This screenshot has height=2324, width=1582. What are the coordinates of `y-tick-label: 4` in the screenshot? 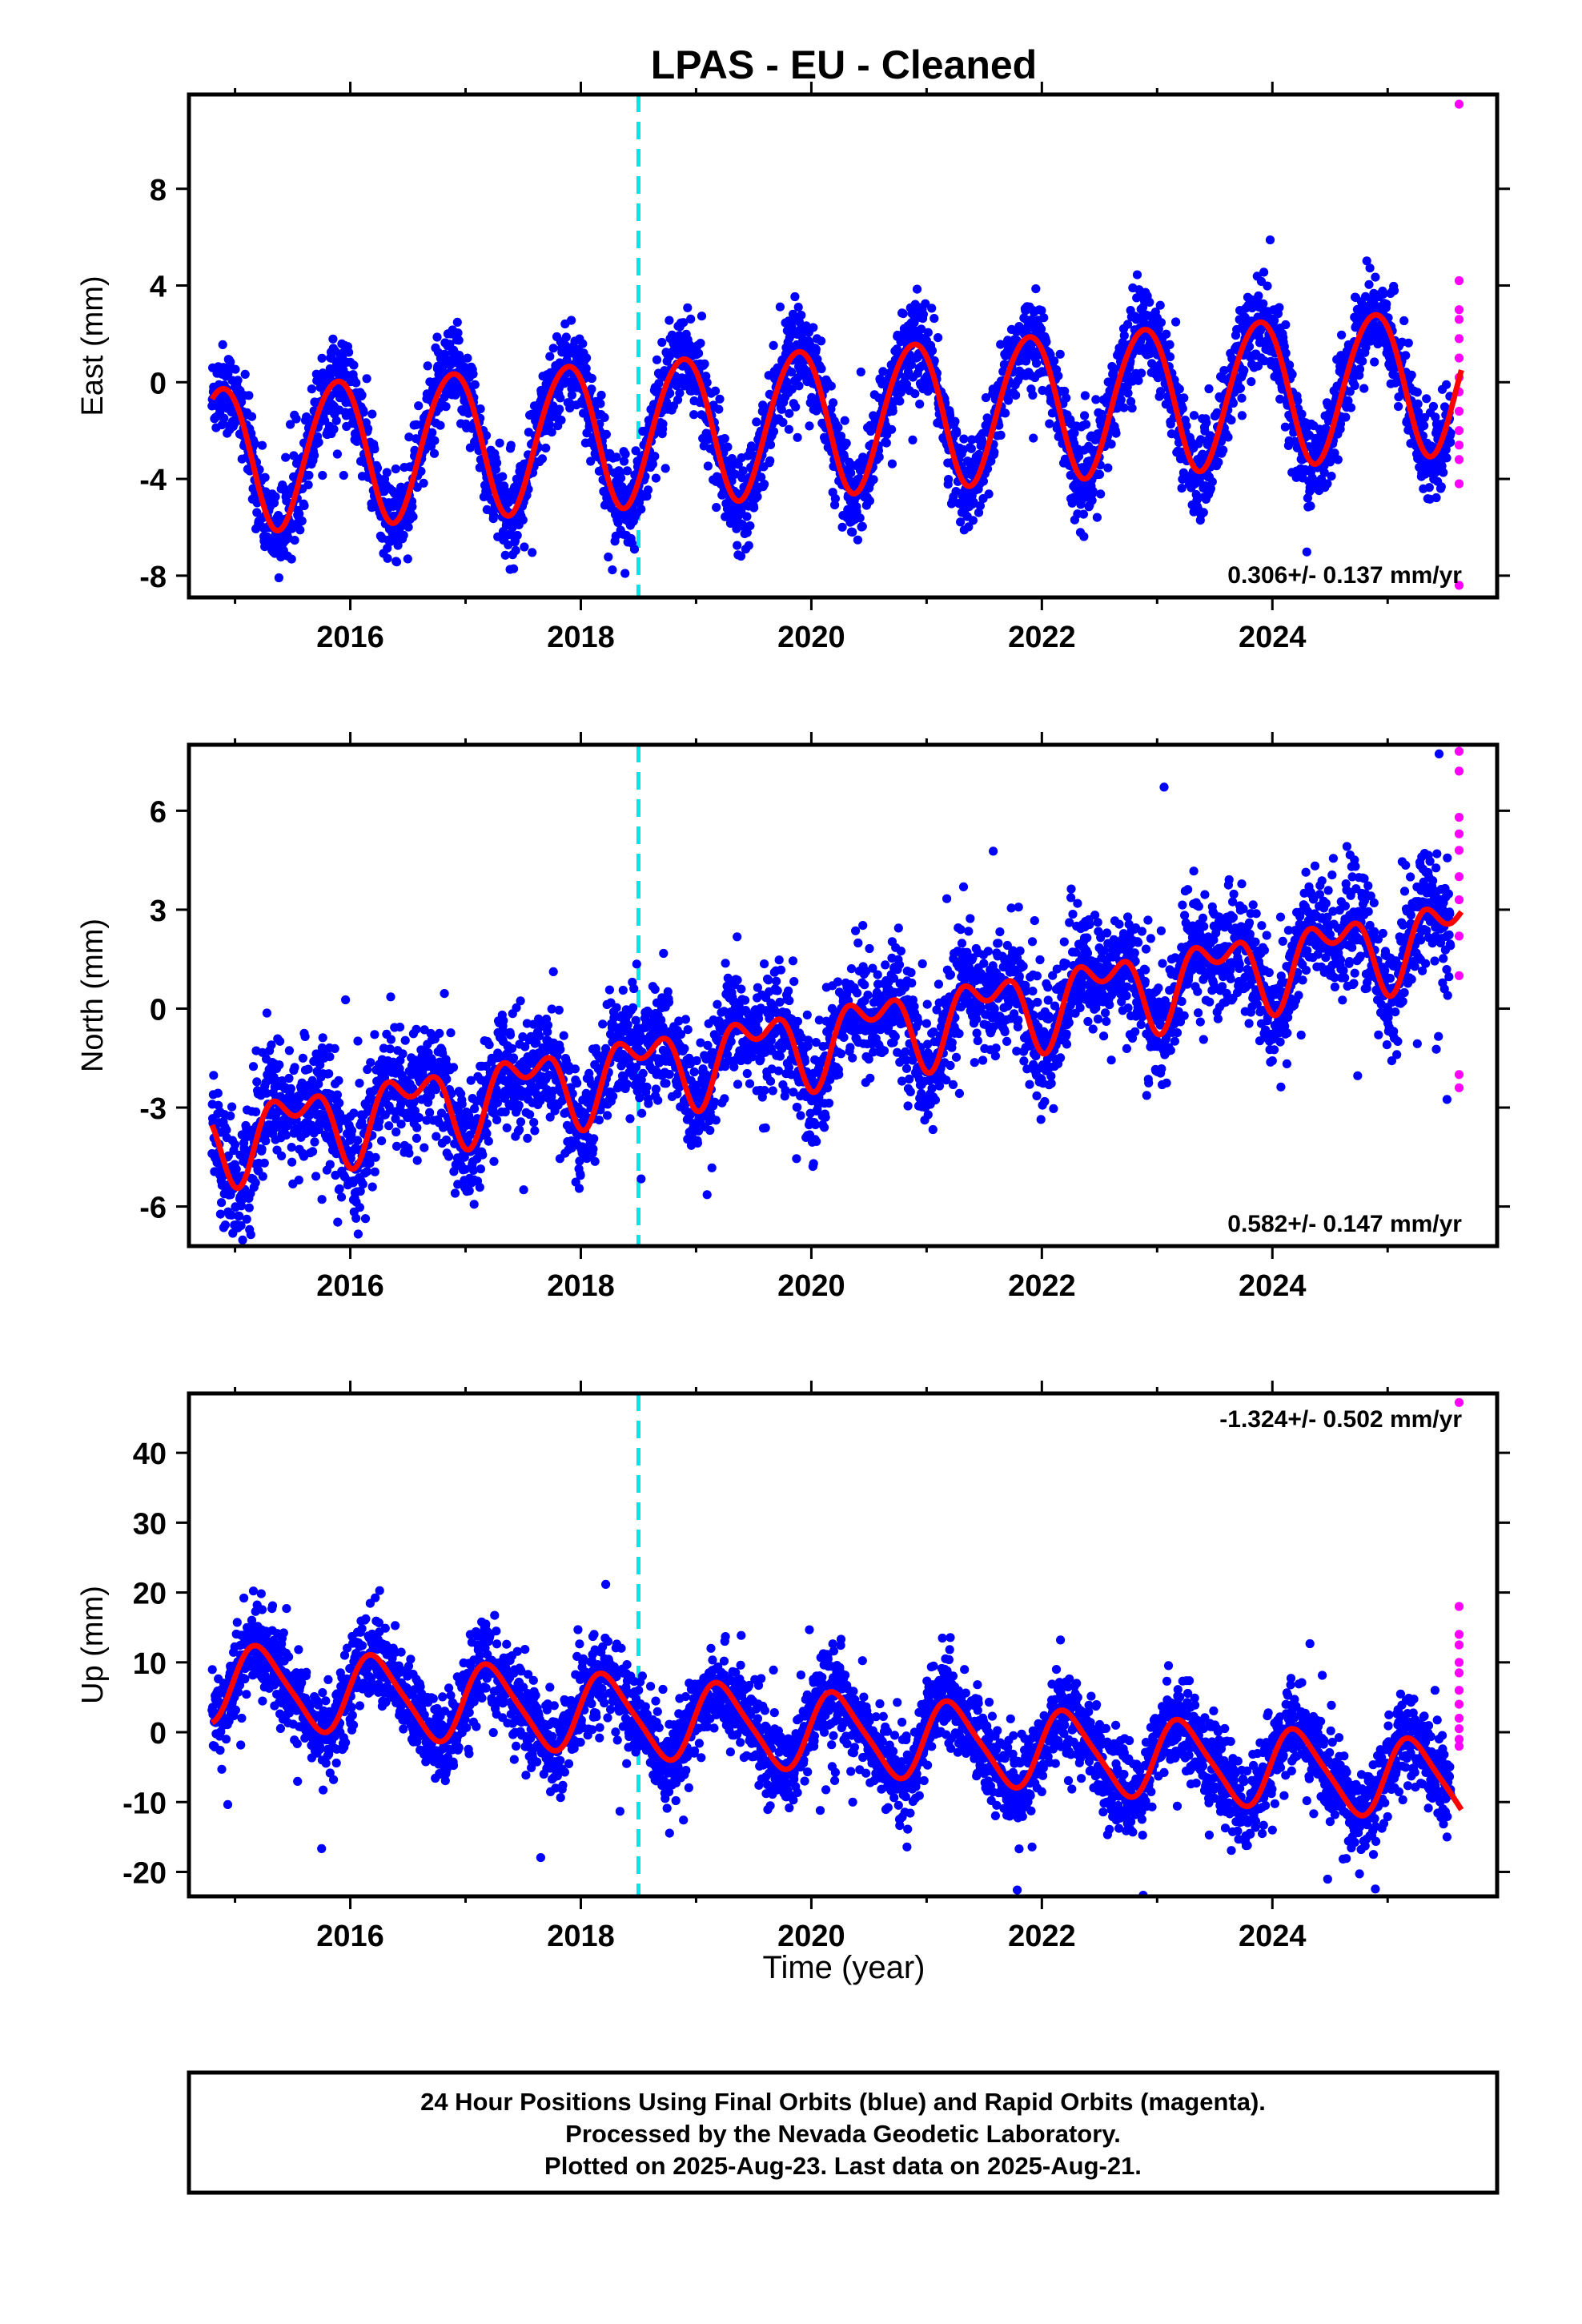 It's located at (158, 287).